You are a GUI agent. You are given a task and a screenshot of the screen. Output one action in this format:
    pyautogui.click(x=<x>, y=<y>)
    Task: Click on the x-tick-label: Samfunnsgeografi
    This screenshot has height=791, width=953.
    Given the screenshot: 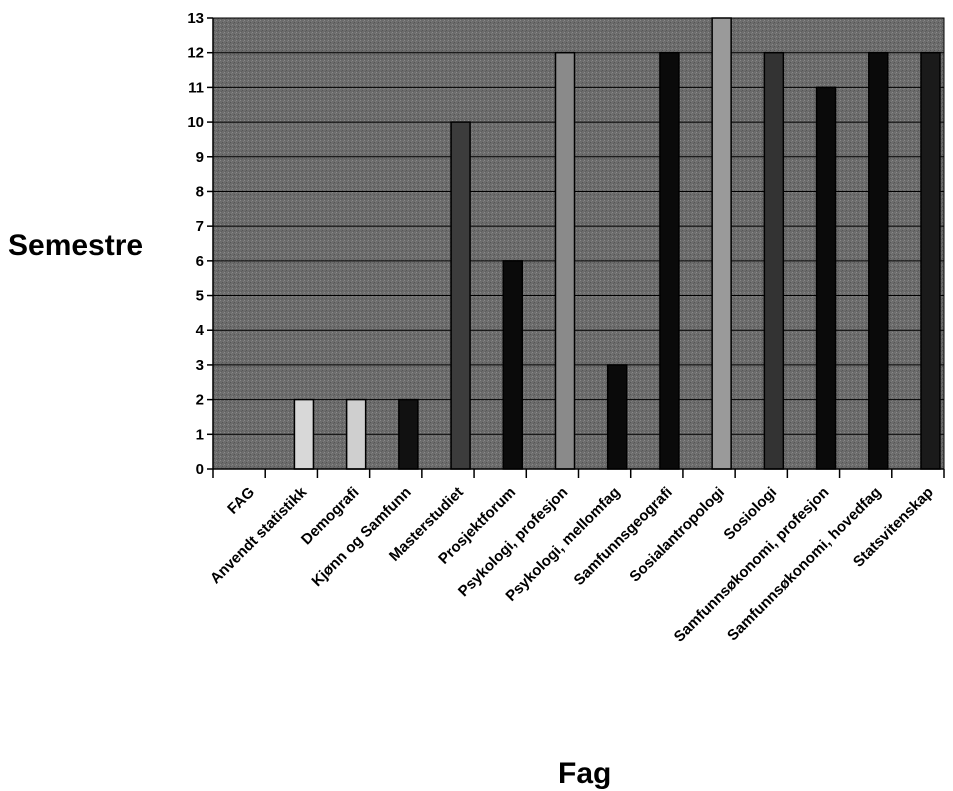 What is the action you would take?
    pyautogui.click(x=623, y=536)
    